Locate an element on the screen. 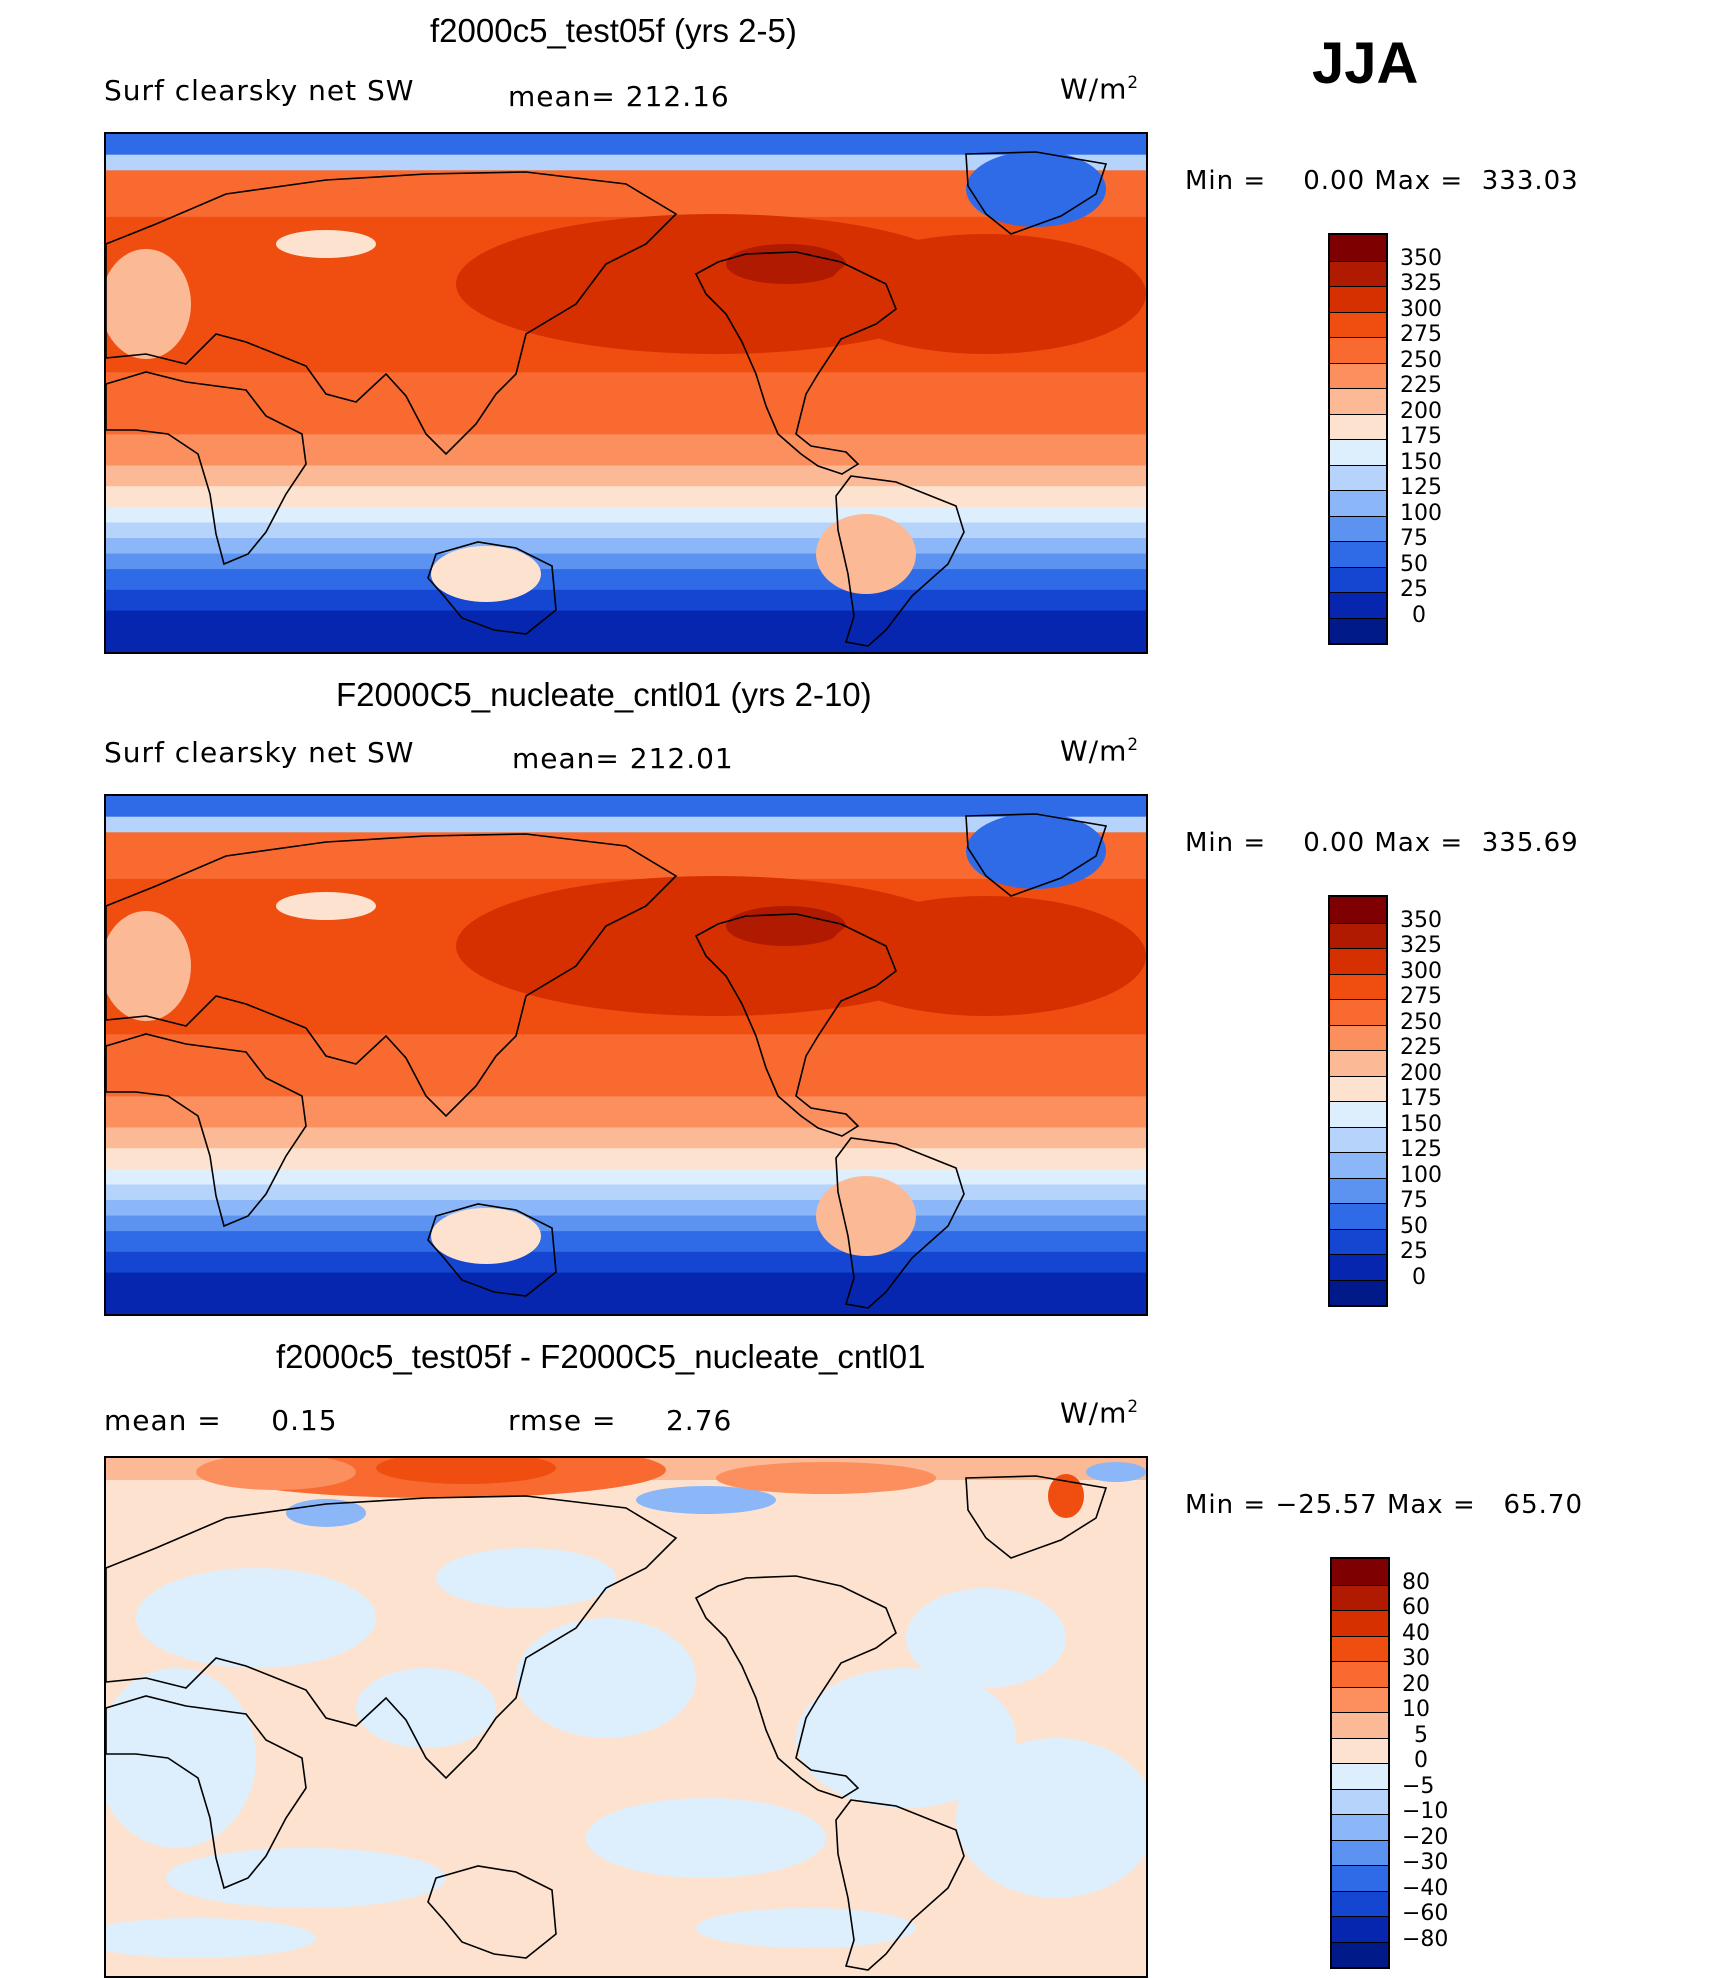 The height and width of the screenshot is (1979, 1710). colorbar-label: 275 is located at coordinates (1421, 334).